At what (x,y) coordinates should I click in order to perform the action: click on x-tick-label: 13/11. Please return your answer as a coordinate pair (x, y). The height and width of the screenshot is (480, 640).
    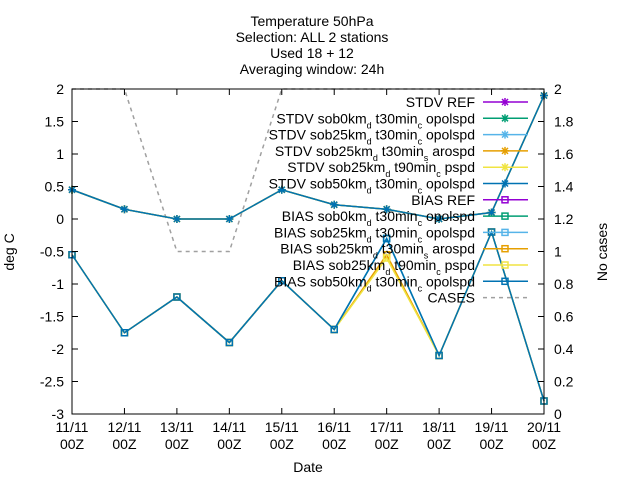
    Looking at the image, I should click on (177, 427).